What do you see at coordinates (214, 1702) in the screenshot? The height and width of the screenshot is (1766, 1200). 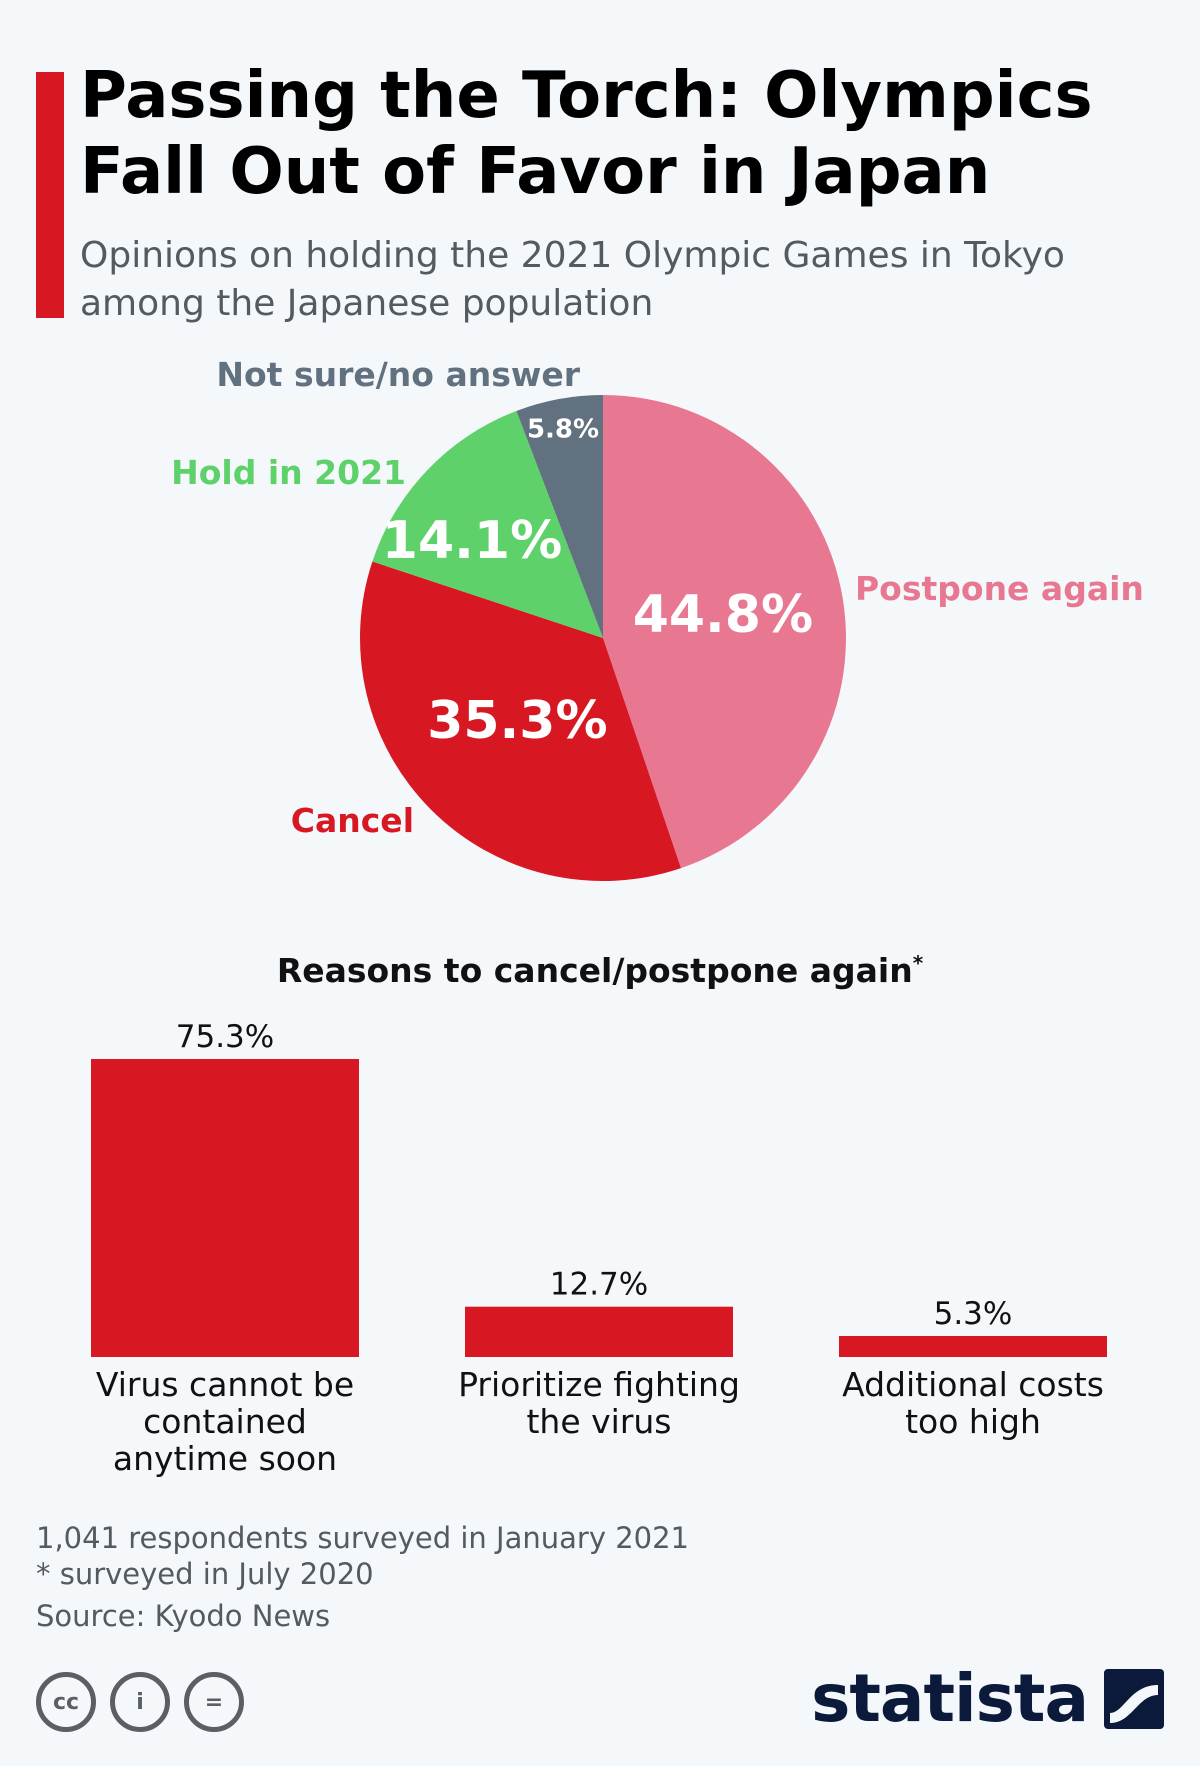 I see `no-derivatives-icon: =` at bounding box center [214, 1702].